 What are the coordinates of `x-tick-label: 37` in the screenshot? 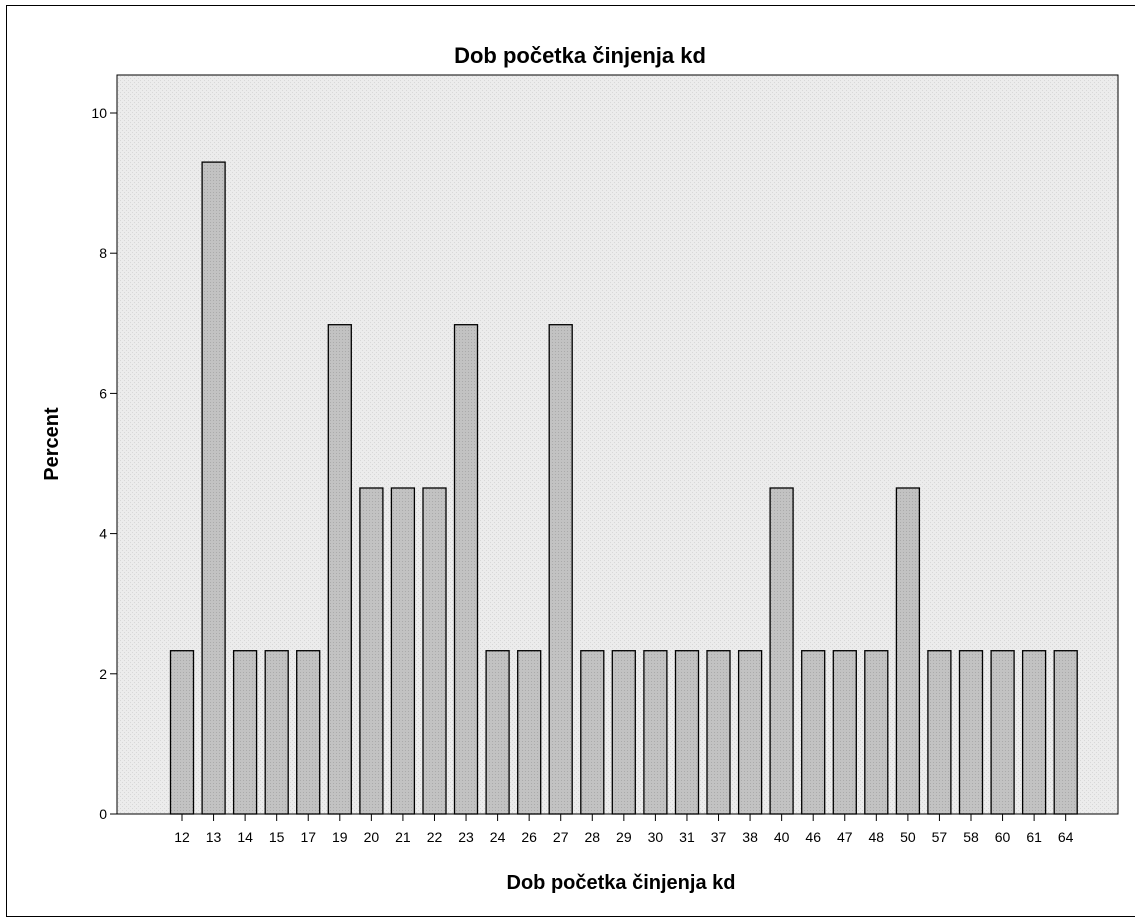 It's located at (719, 837).